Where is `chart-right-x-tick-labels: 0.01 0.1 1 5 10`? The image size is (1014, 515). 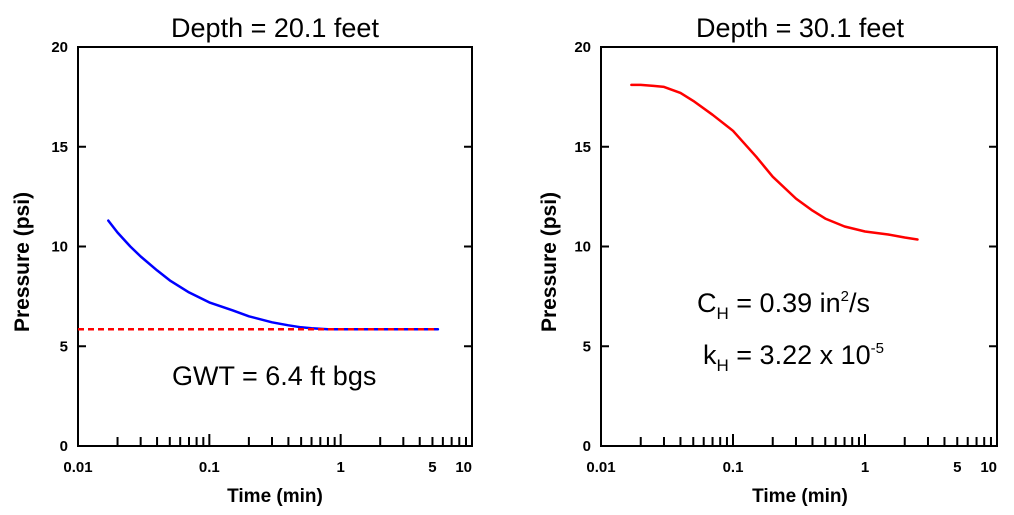 chart-right-x-tick-labels: 0.01 0.1 1 5 10 is located at coordinates (791, 467).